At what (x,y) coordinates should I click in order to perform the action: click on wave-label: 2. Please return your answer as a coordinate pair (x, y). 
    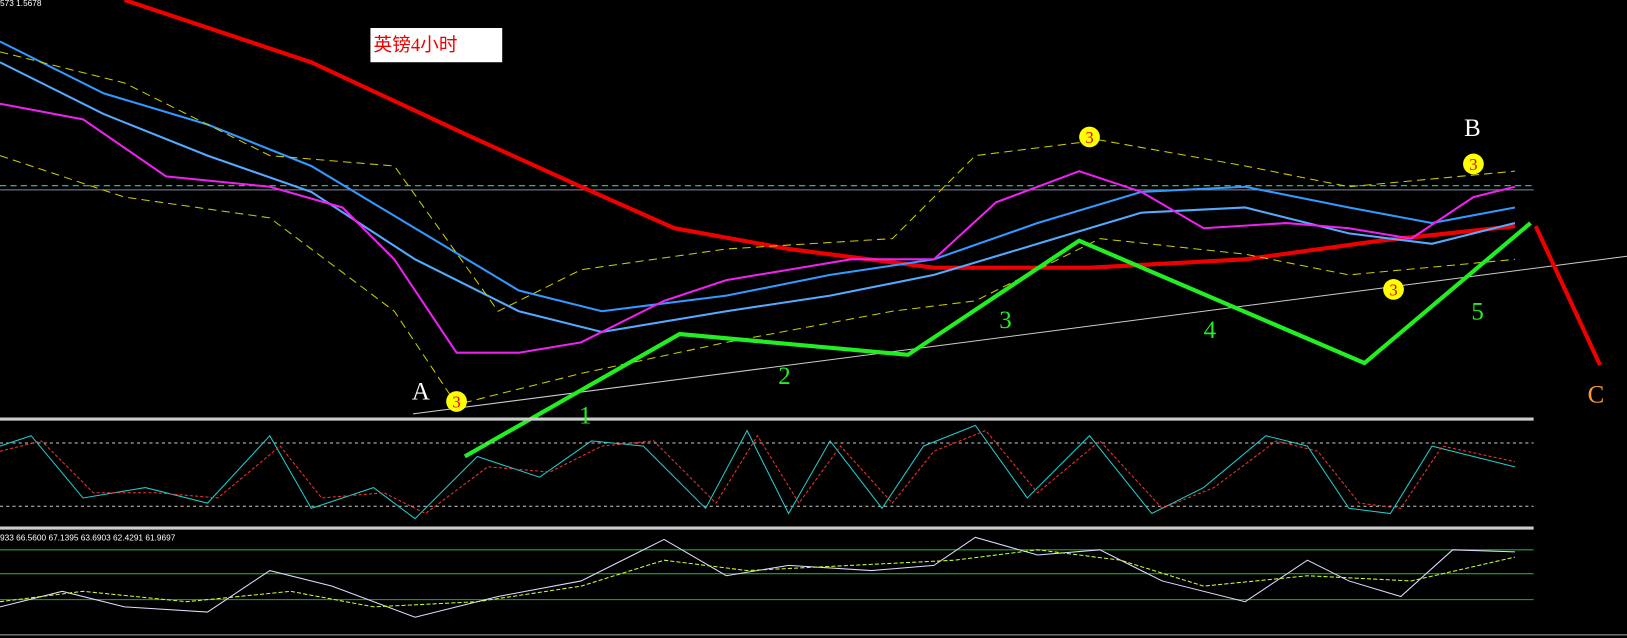
    Looking at the image, I should click on (784, 376).